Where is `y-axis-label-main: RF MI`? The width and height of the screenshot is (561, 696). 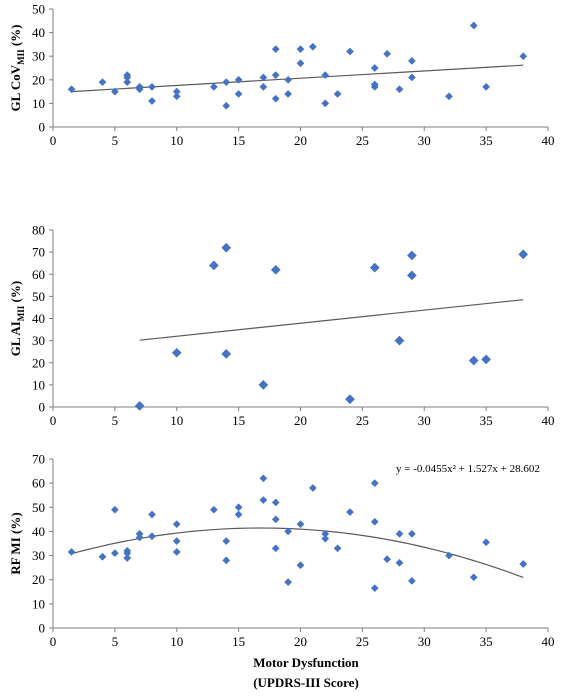
y-axis-label-main: RF MI is located at coordinates (15, 555).